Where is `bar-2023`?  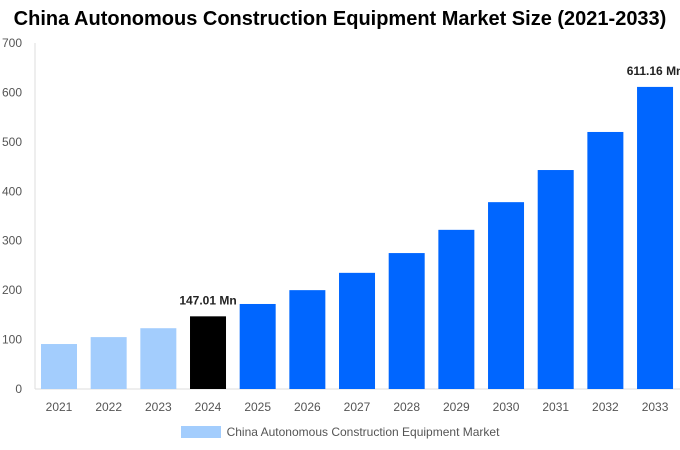 bar-2023 is located at coordinates (158, 358).